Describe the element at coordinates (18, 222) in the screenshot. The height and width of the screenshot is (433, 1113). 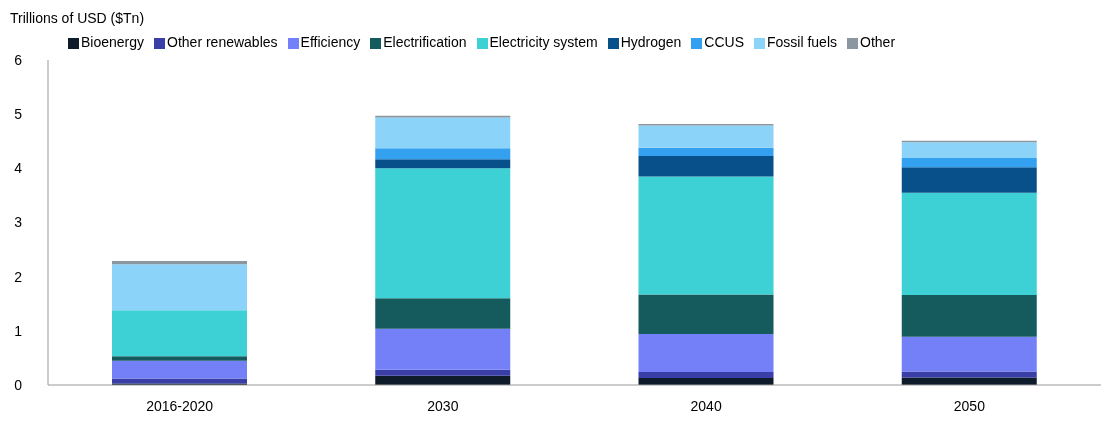
I see `y-tick-label: 3` at that location.